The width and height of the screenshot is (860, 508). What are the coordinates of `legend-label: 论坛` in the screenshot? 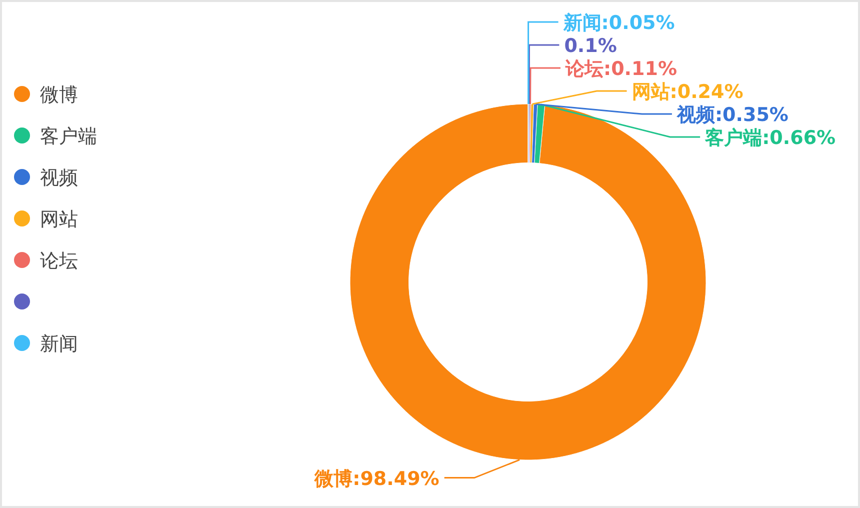 It's located at (59, 261).